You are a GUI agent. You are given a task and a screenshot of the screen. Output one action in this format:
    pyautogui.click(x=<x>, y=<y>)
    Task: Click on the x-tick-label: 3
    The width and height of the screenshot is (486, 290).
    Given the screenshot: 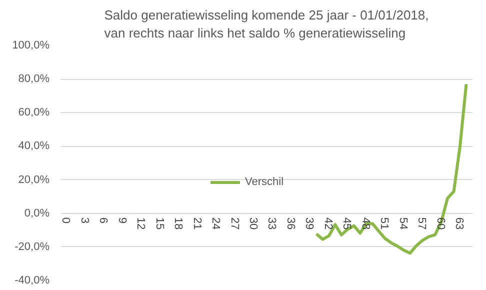 What is the action you would take?
    pyautogui.click(x=84, y=220)
    